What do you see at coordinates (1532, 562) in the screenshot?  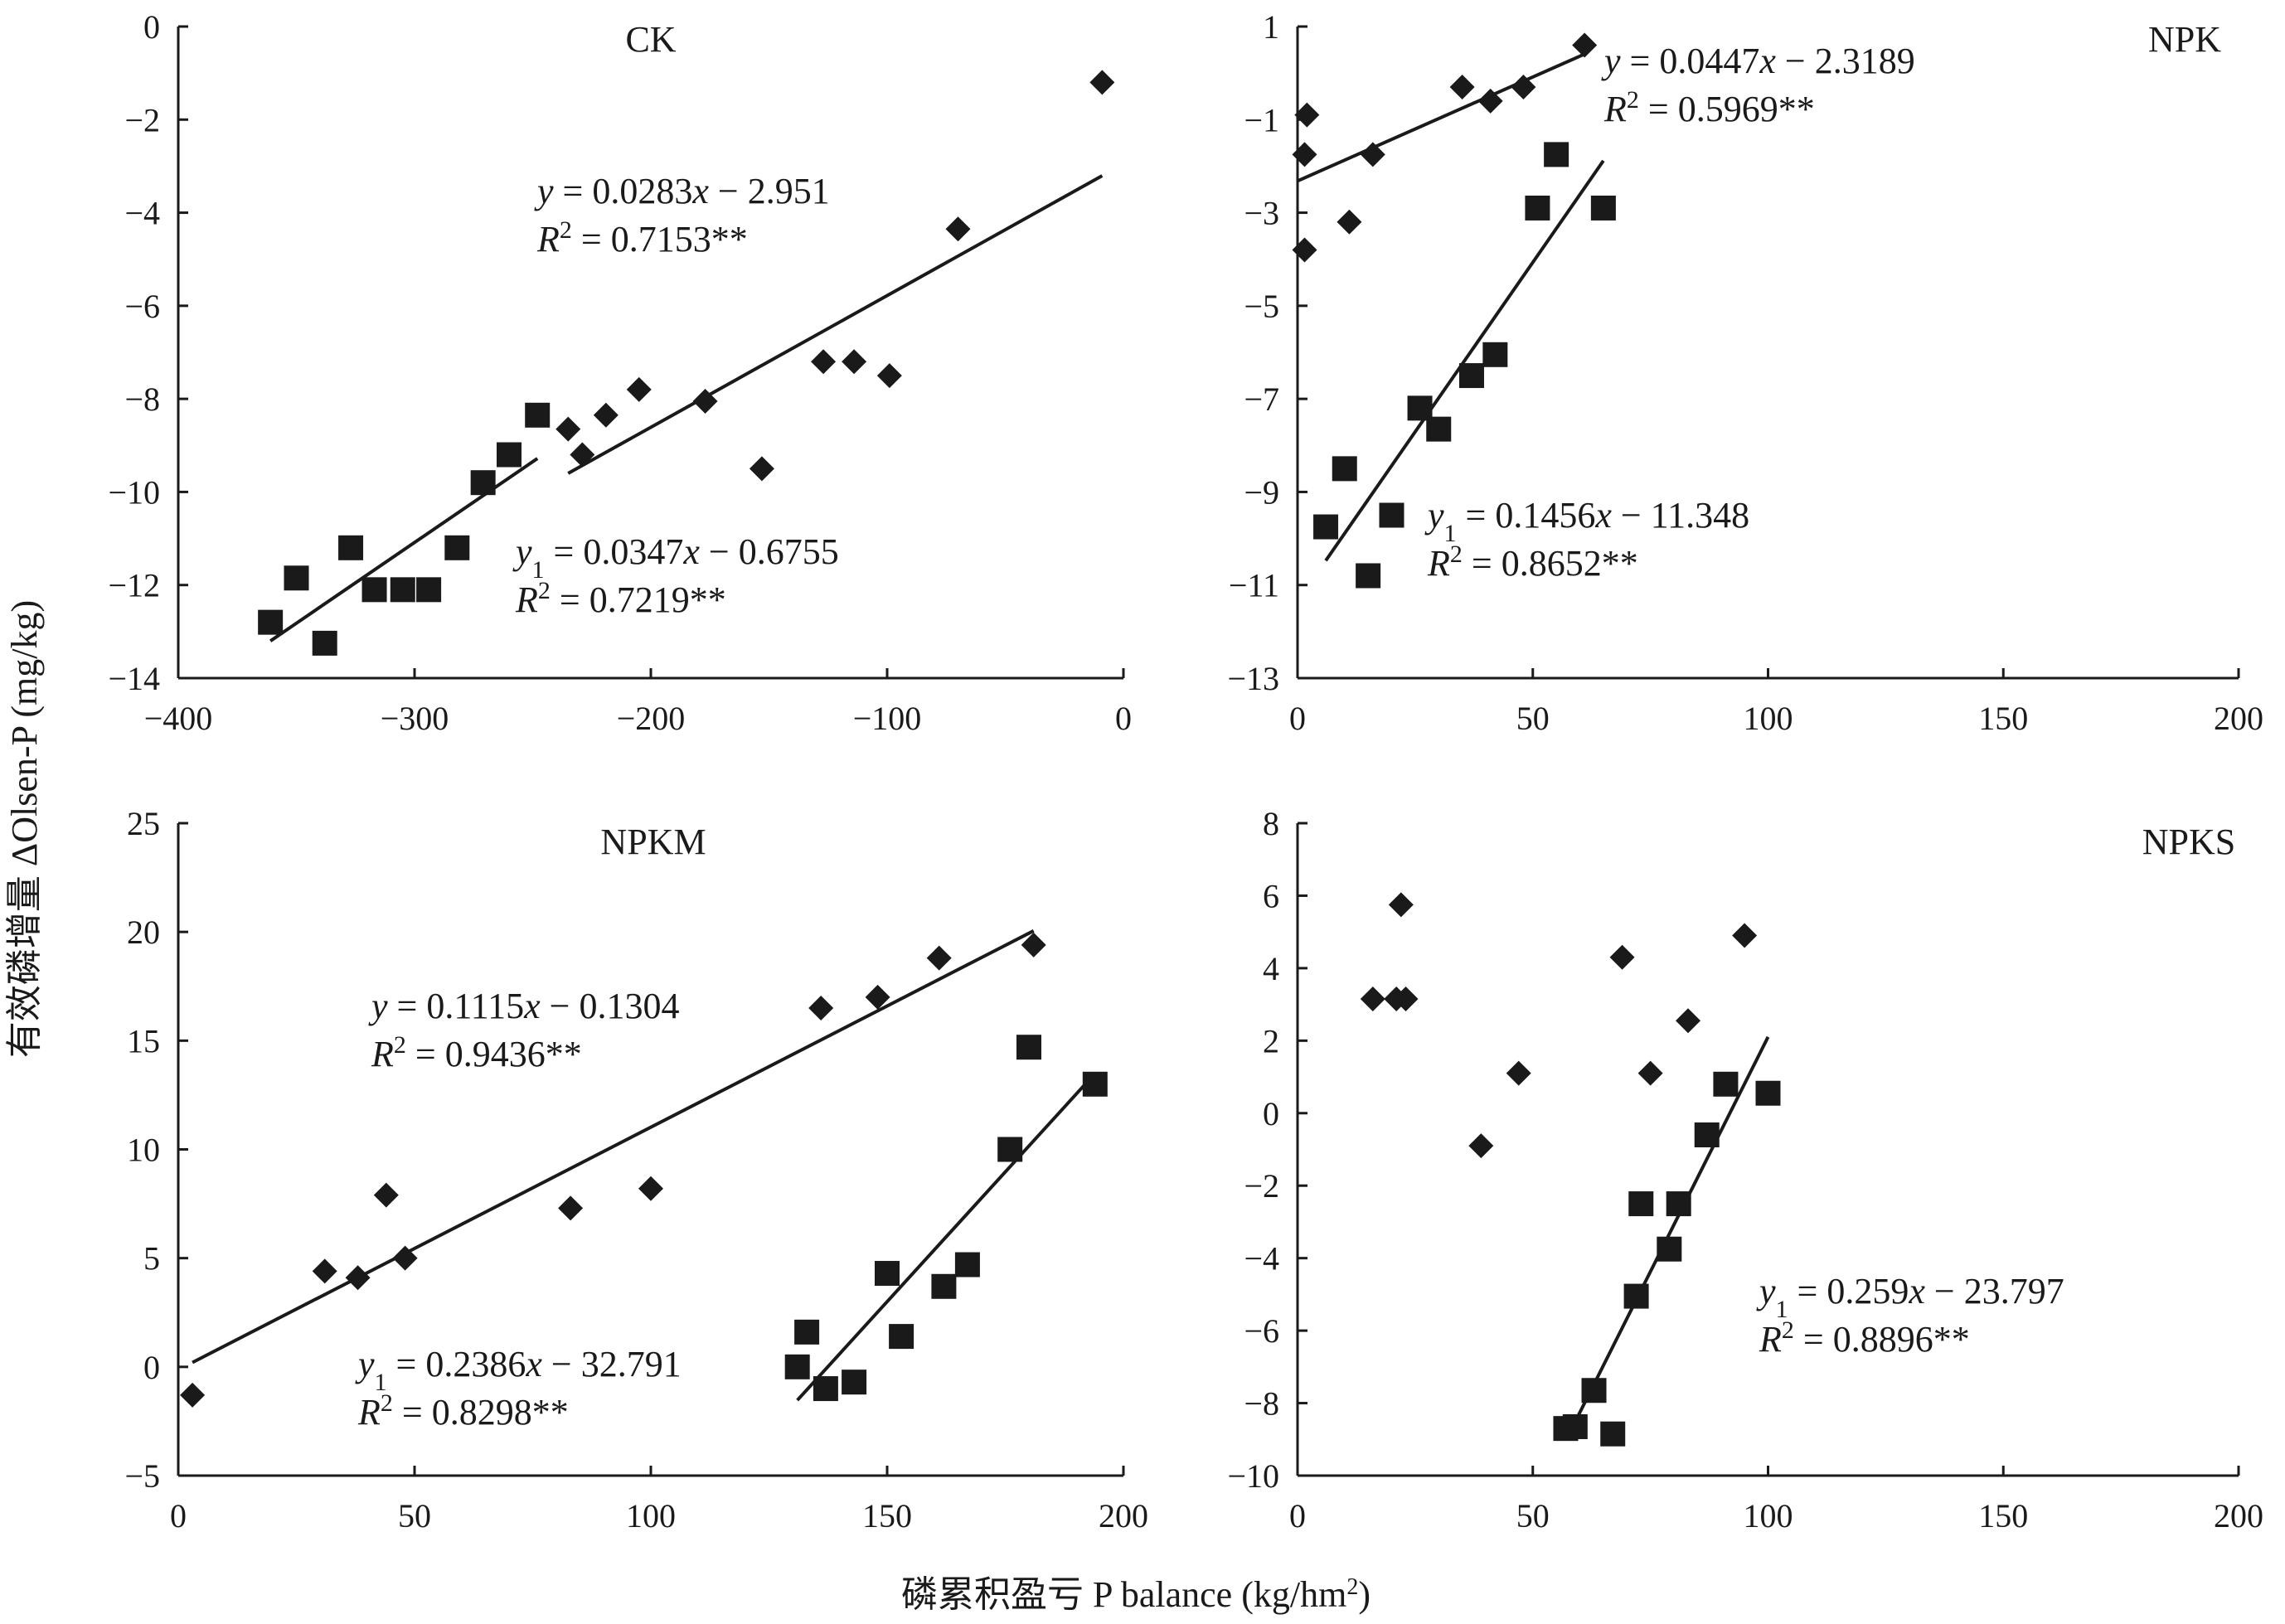 I see `r-squared-square: R2 = 0.8652**` at bounding box center [1532, 562].